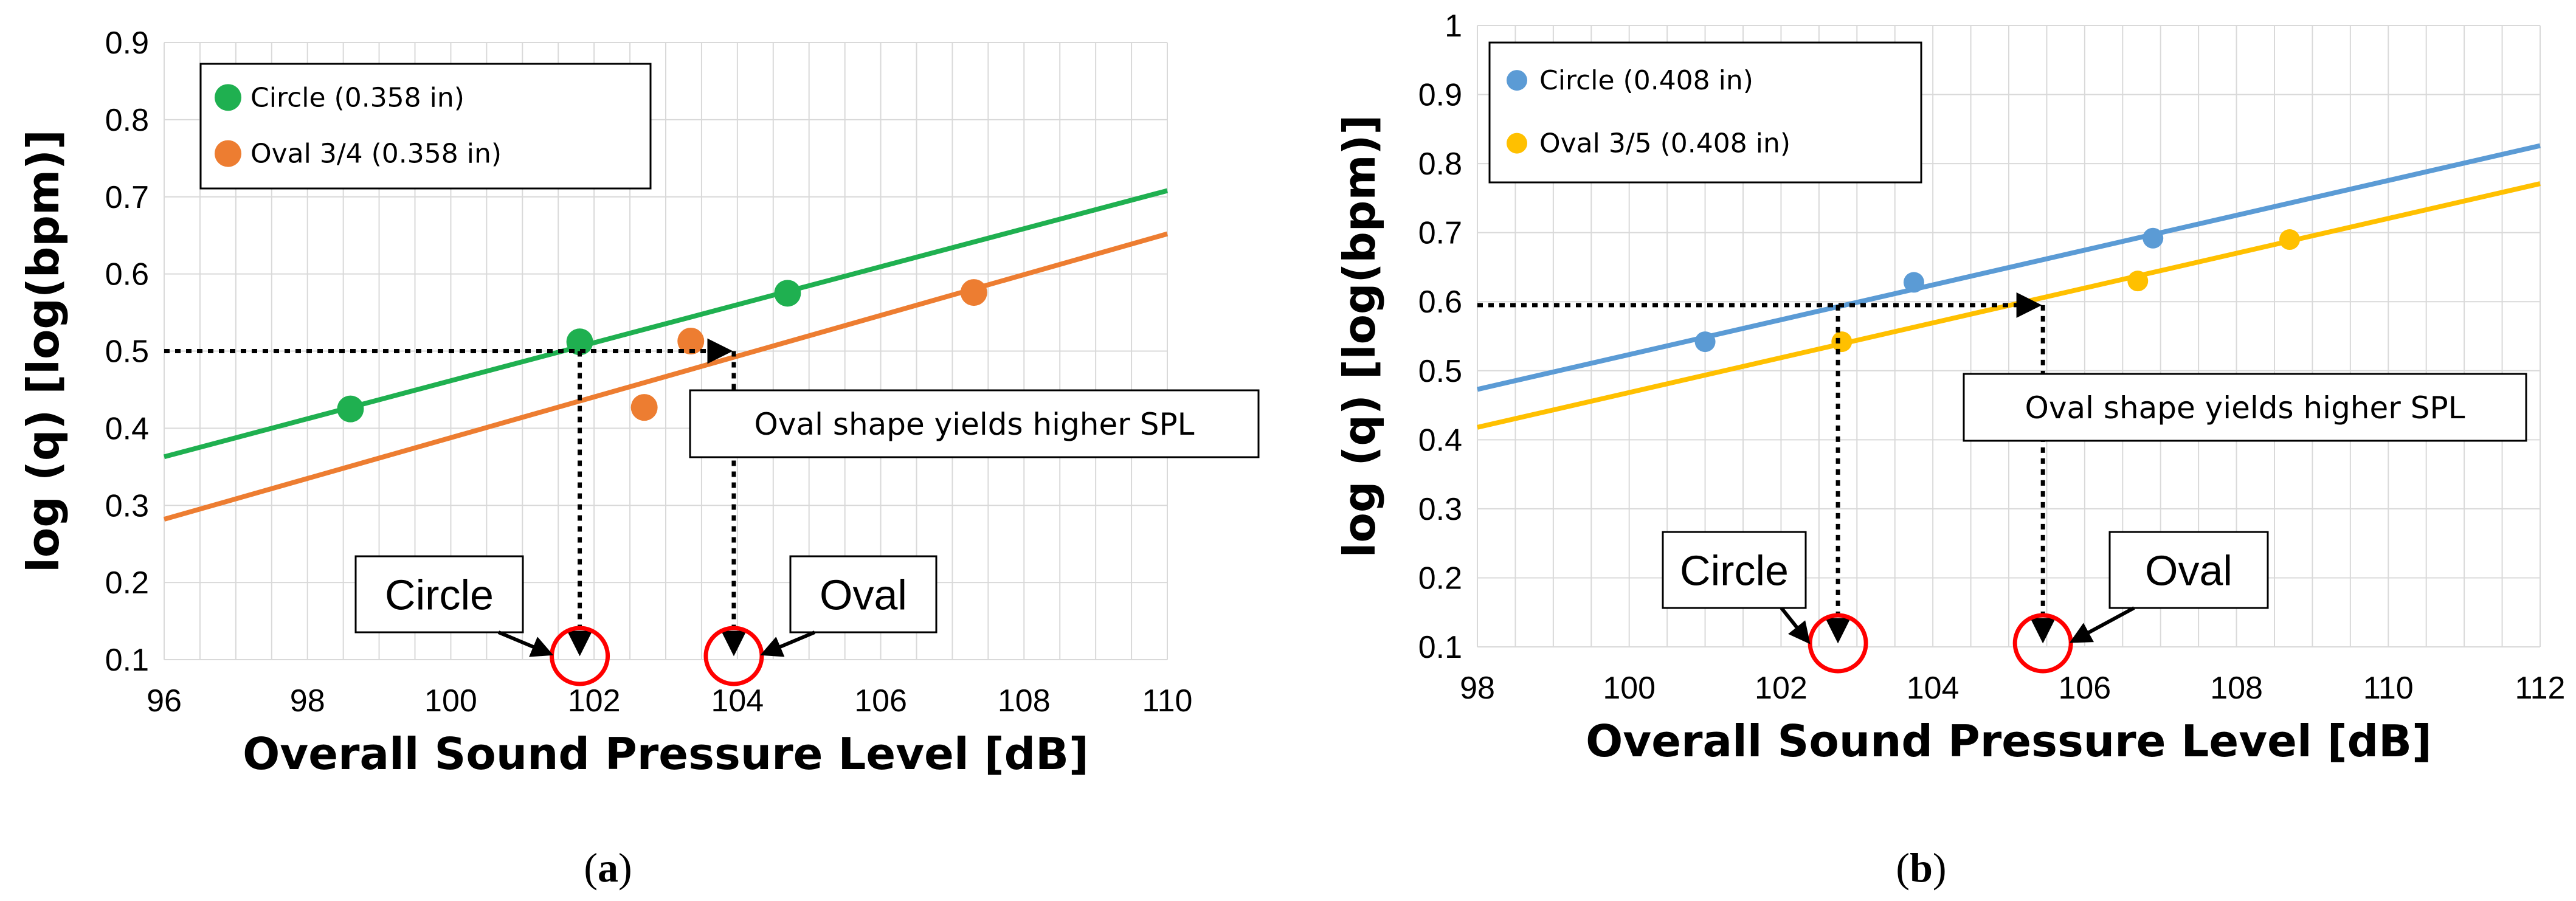 The width and height of the screenshot is (2576, 901). Describe the element at coordinates (2042, 643) in the screenshot. I see `oval-marker-highlight` at that location.